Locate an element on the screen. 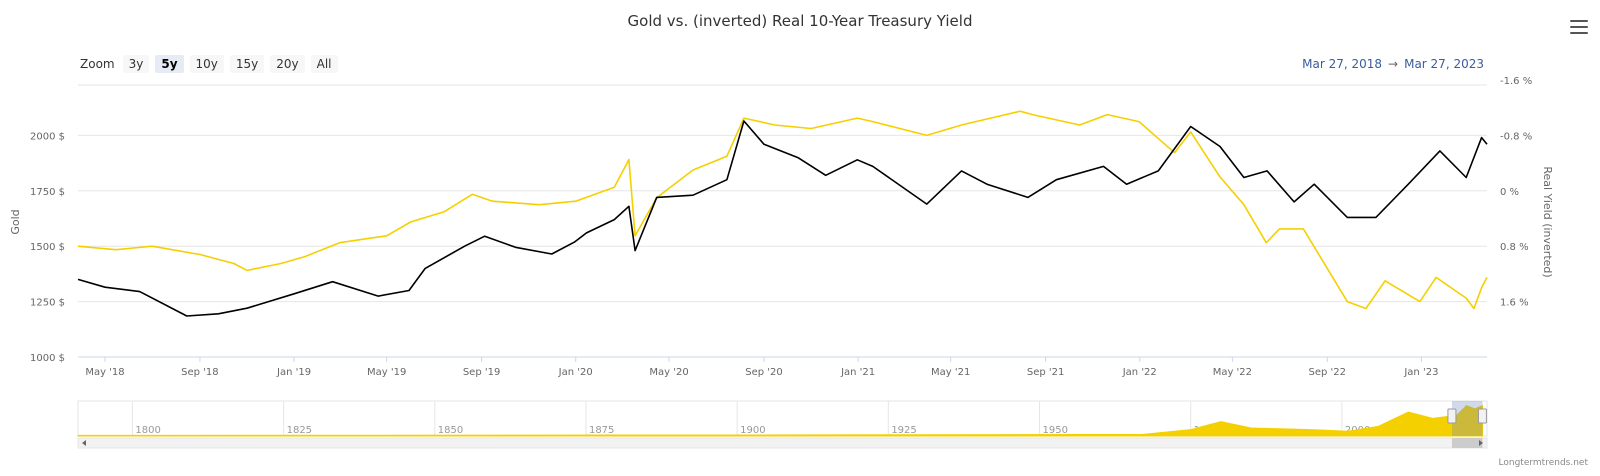 The height and width of the screenshot is (476, 1600). credit-text: Longtermtrends.net is located at coordinates (1543, 463).